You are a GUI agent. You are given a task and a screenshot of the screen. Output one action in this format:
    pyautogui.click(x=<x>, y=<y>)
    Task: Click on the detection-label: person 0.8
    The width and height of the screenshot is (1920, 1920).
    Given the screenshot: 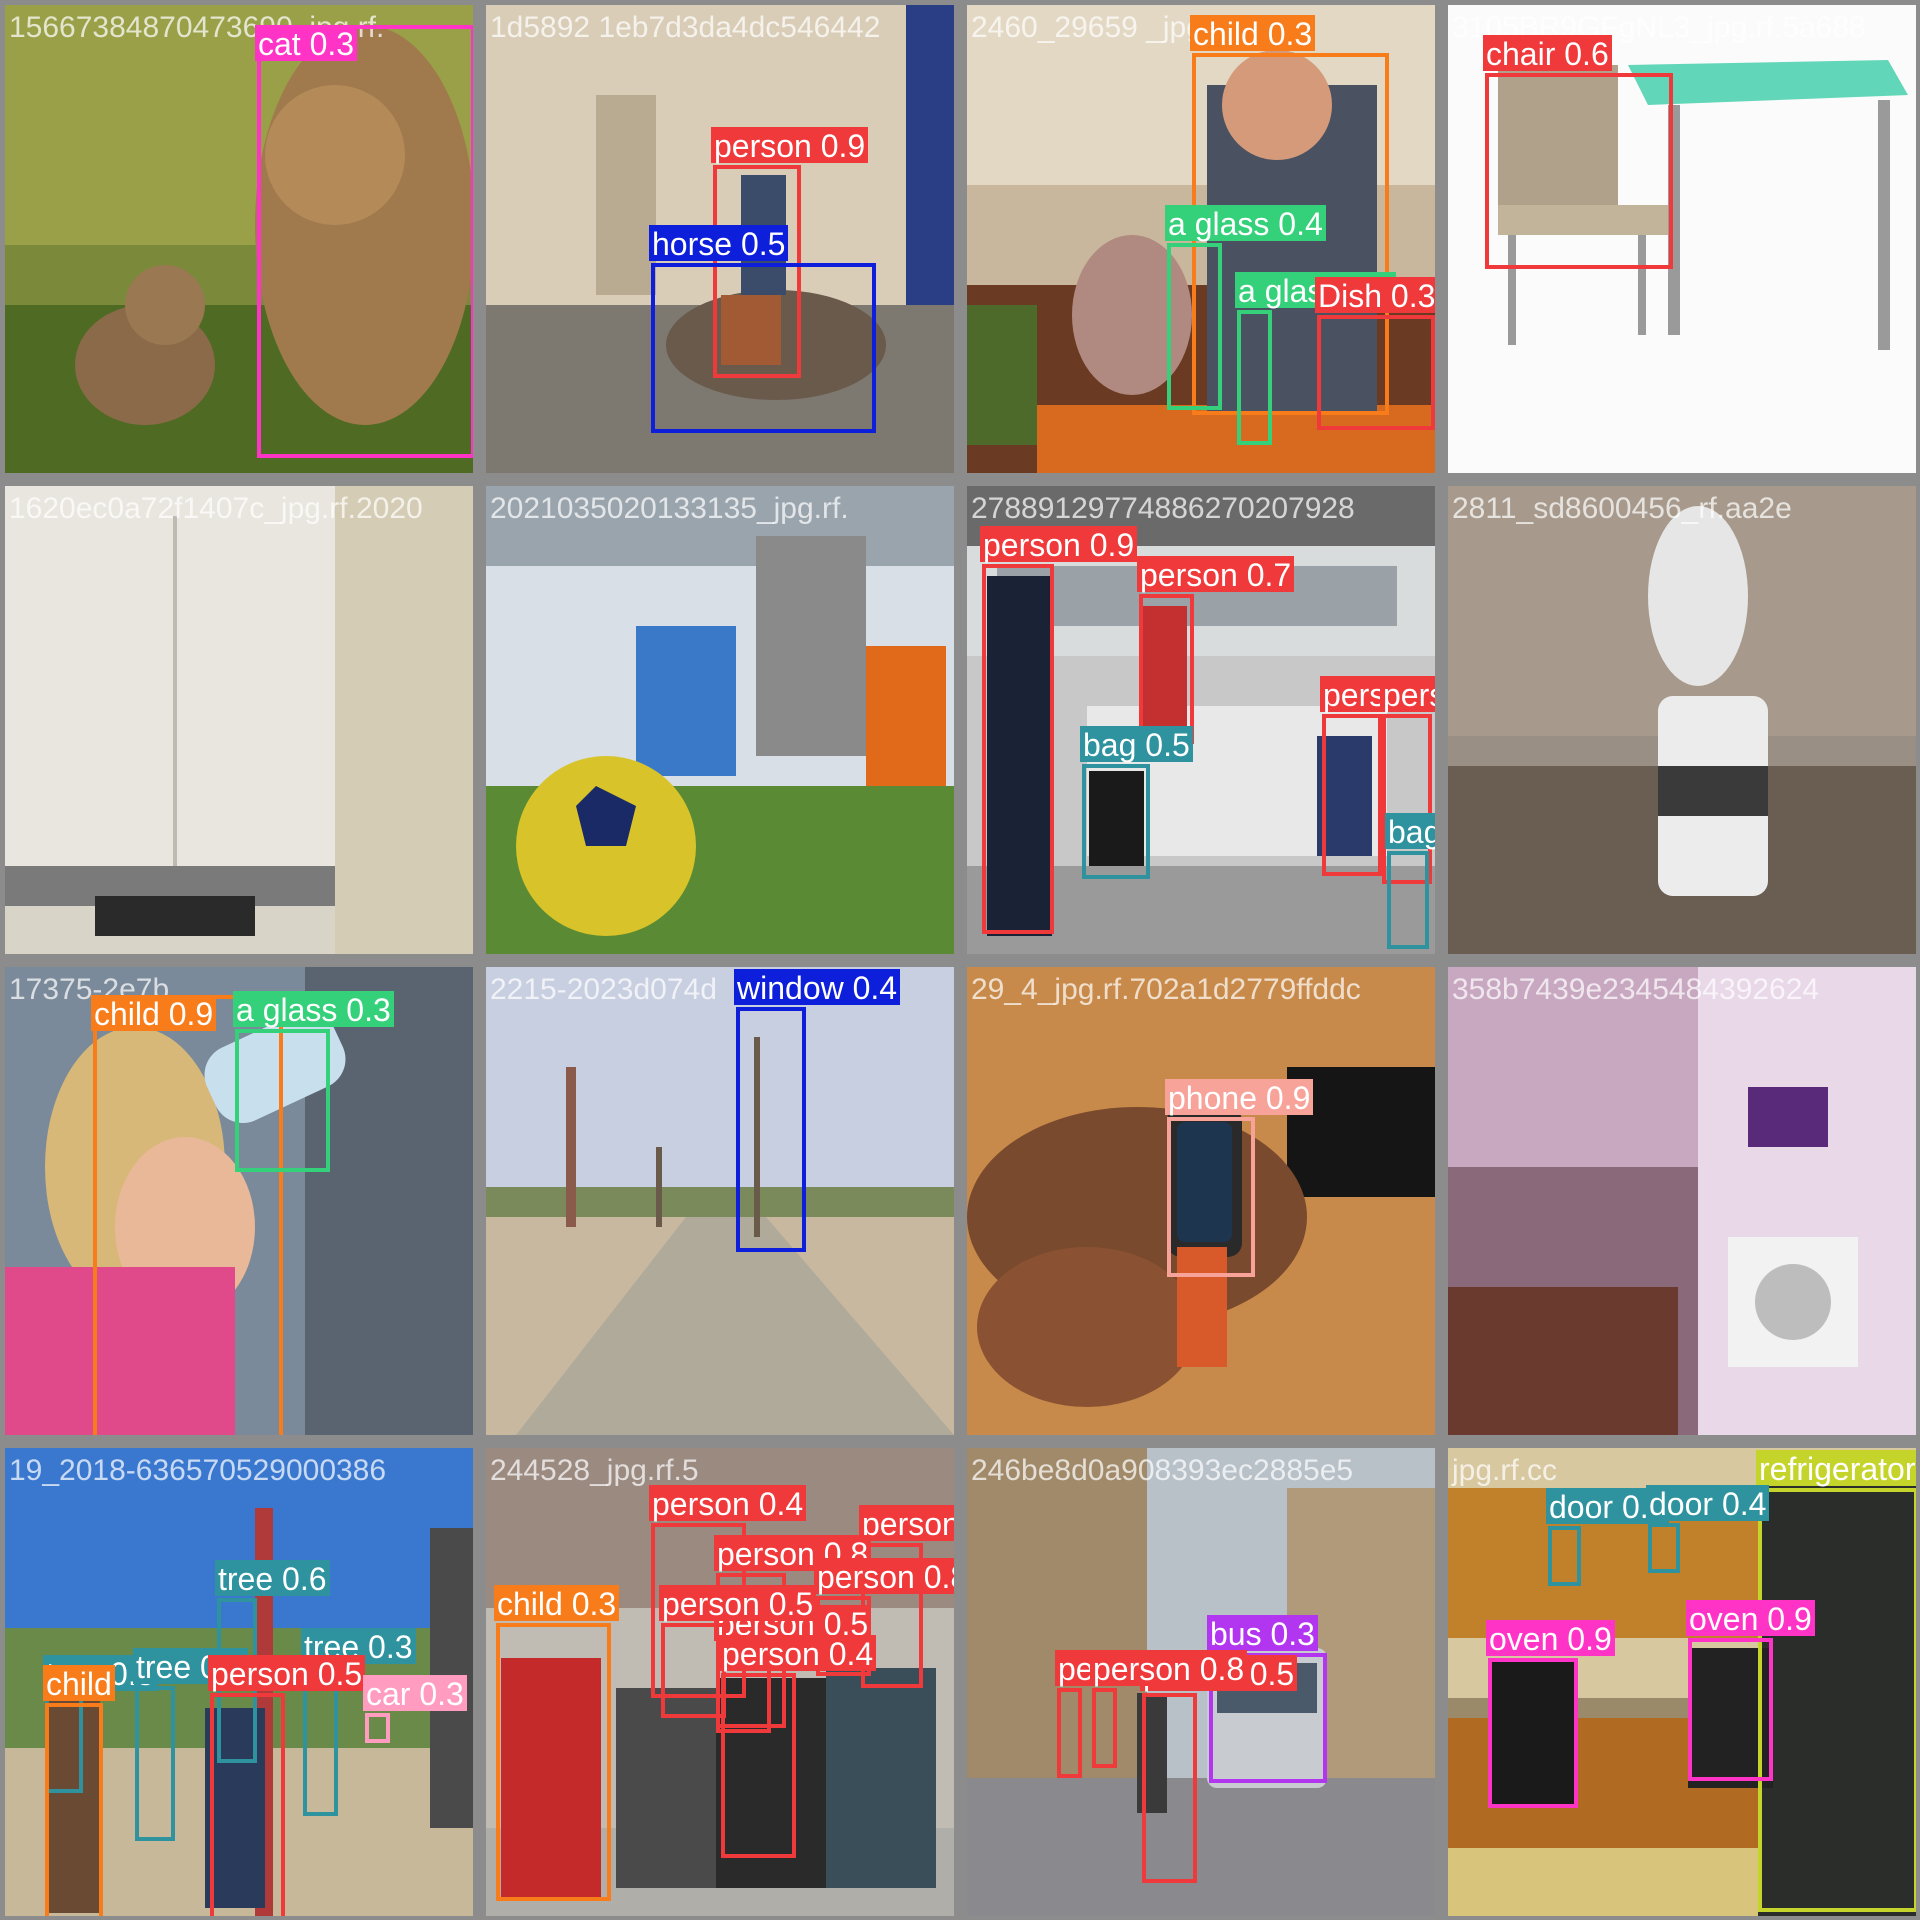 What is the action you would take?
    pyautogui.click(x=884, y=1576)
    